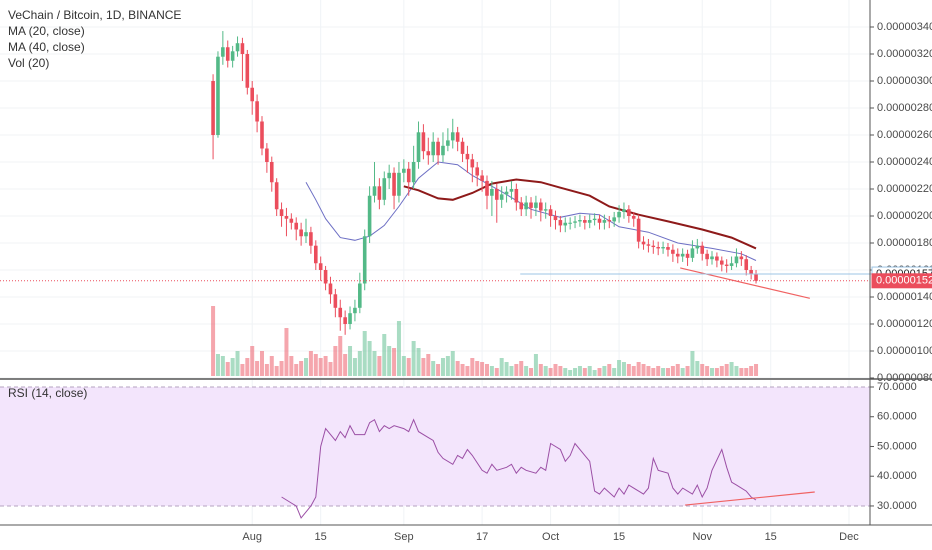 Image resolution: width=932 pixels, height=550 pixels. Describe the element at coordinates (904, 189) in the screenshot. I see `y-tick-label: 0.00000220` at that location.